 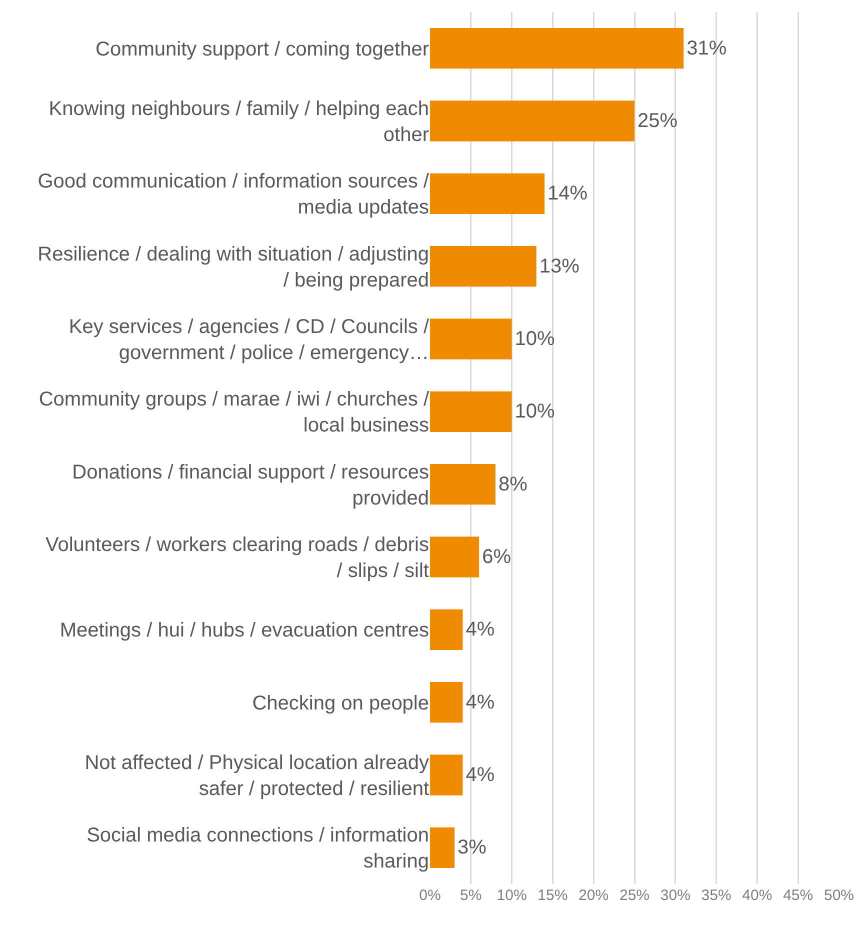 What do you see at coordinates (250, 485) in the screenshot?
I see `y-tick-label: Donations / financial support / resources provided` at bounding box center [250, 485].